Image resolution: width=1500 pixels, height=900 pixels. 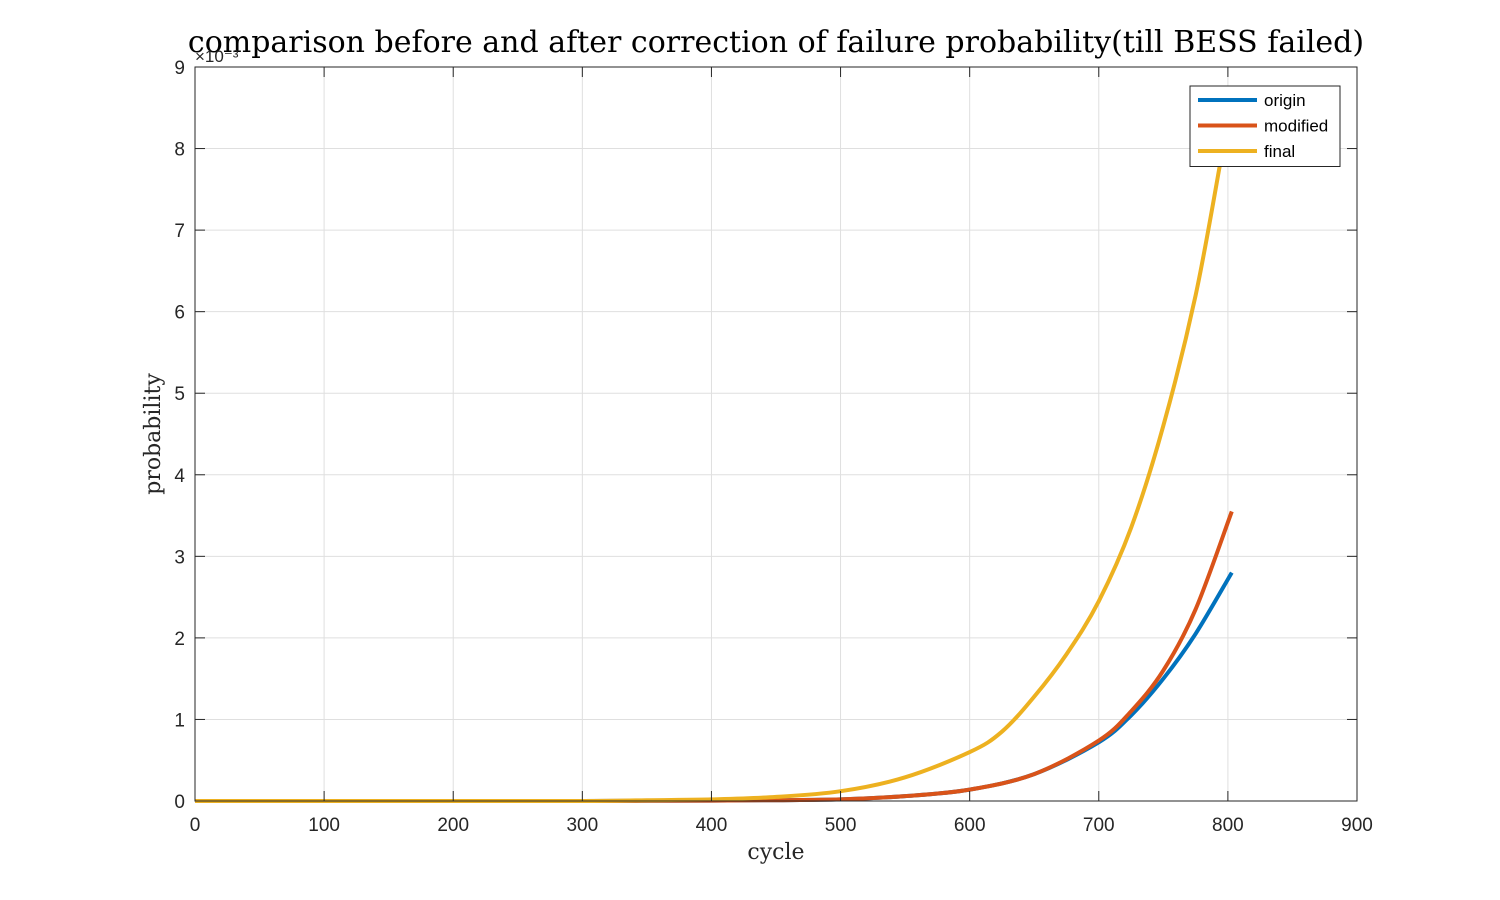 What do you see at coordinates (153, 434) in the screenshot?
I see `y-axis-label: probability` at bounding box center [153, 434].